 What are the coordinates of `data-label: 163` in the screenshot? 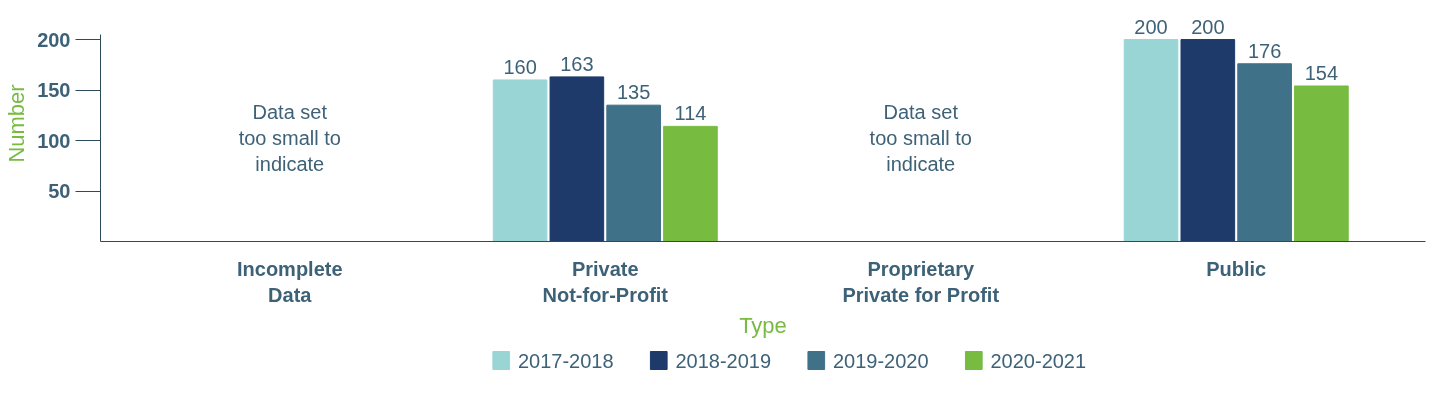 It's located at (577, 63).